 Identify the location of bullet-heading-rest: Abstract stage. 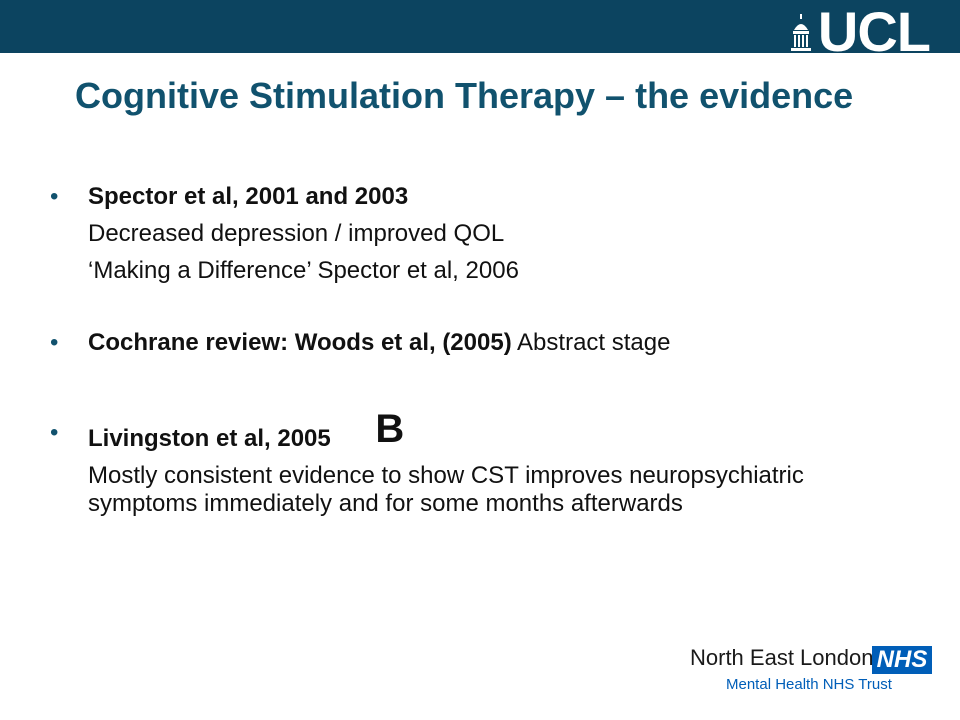
(591, 342).